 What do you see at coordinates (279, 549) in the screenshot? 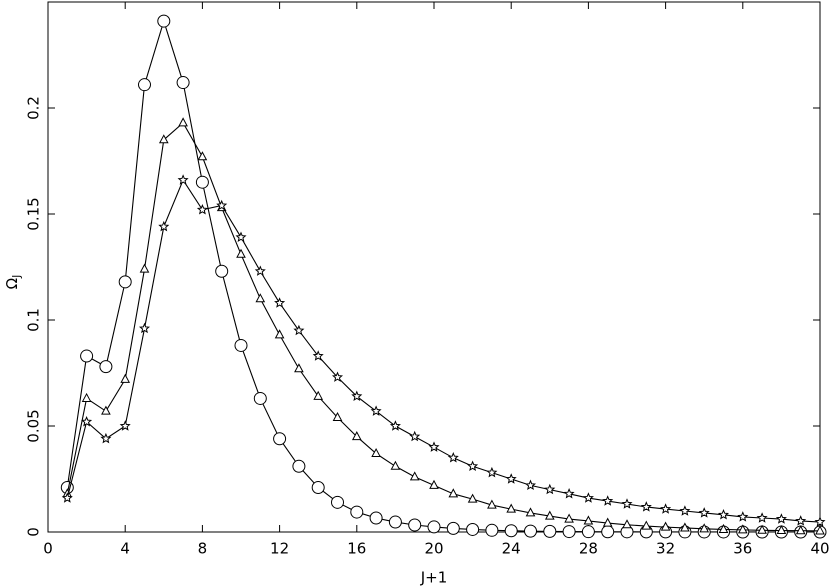
I see `x-tick-label: 12` at bounding box center [279, 549].